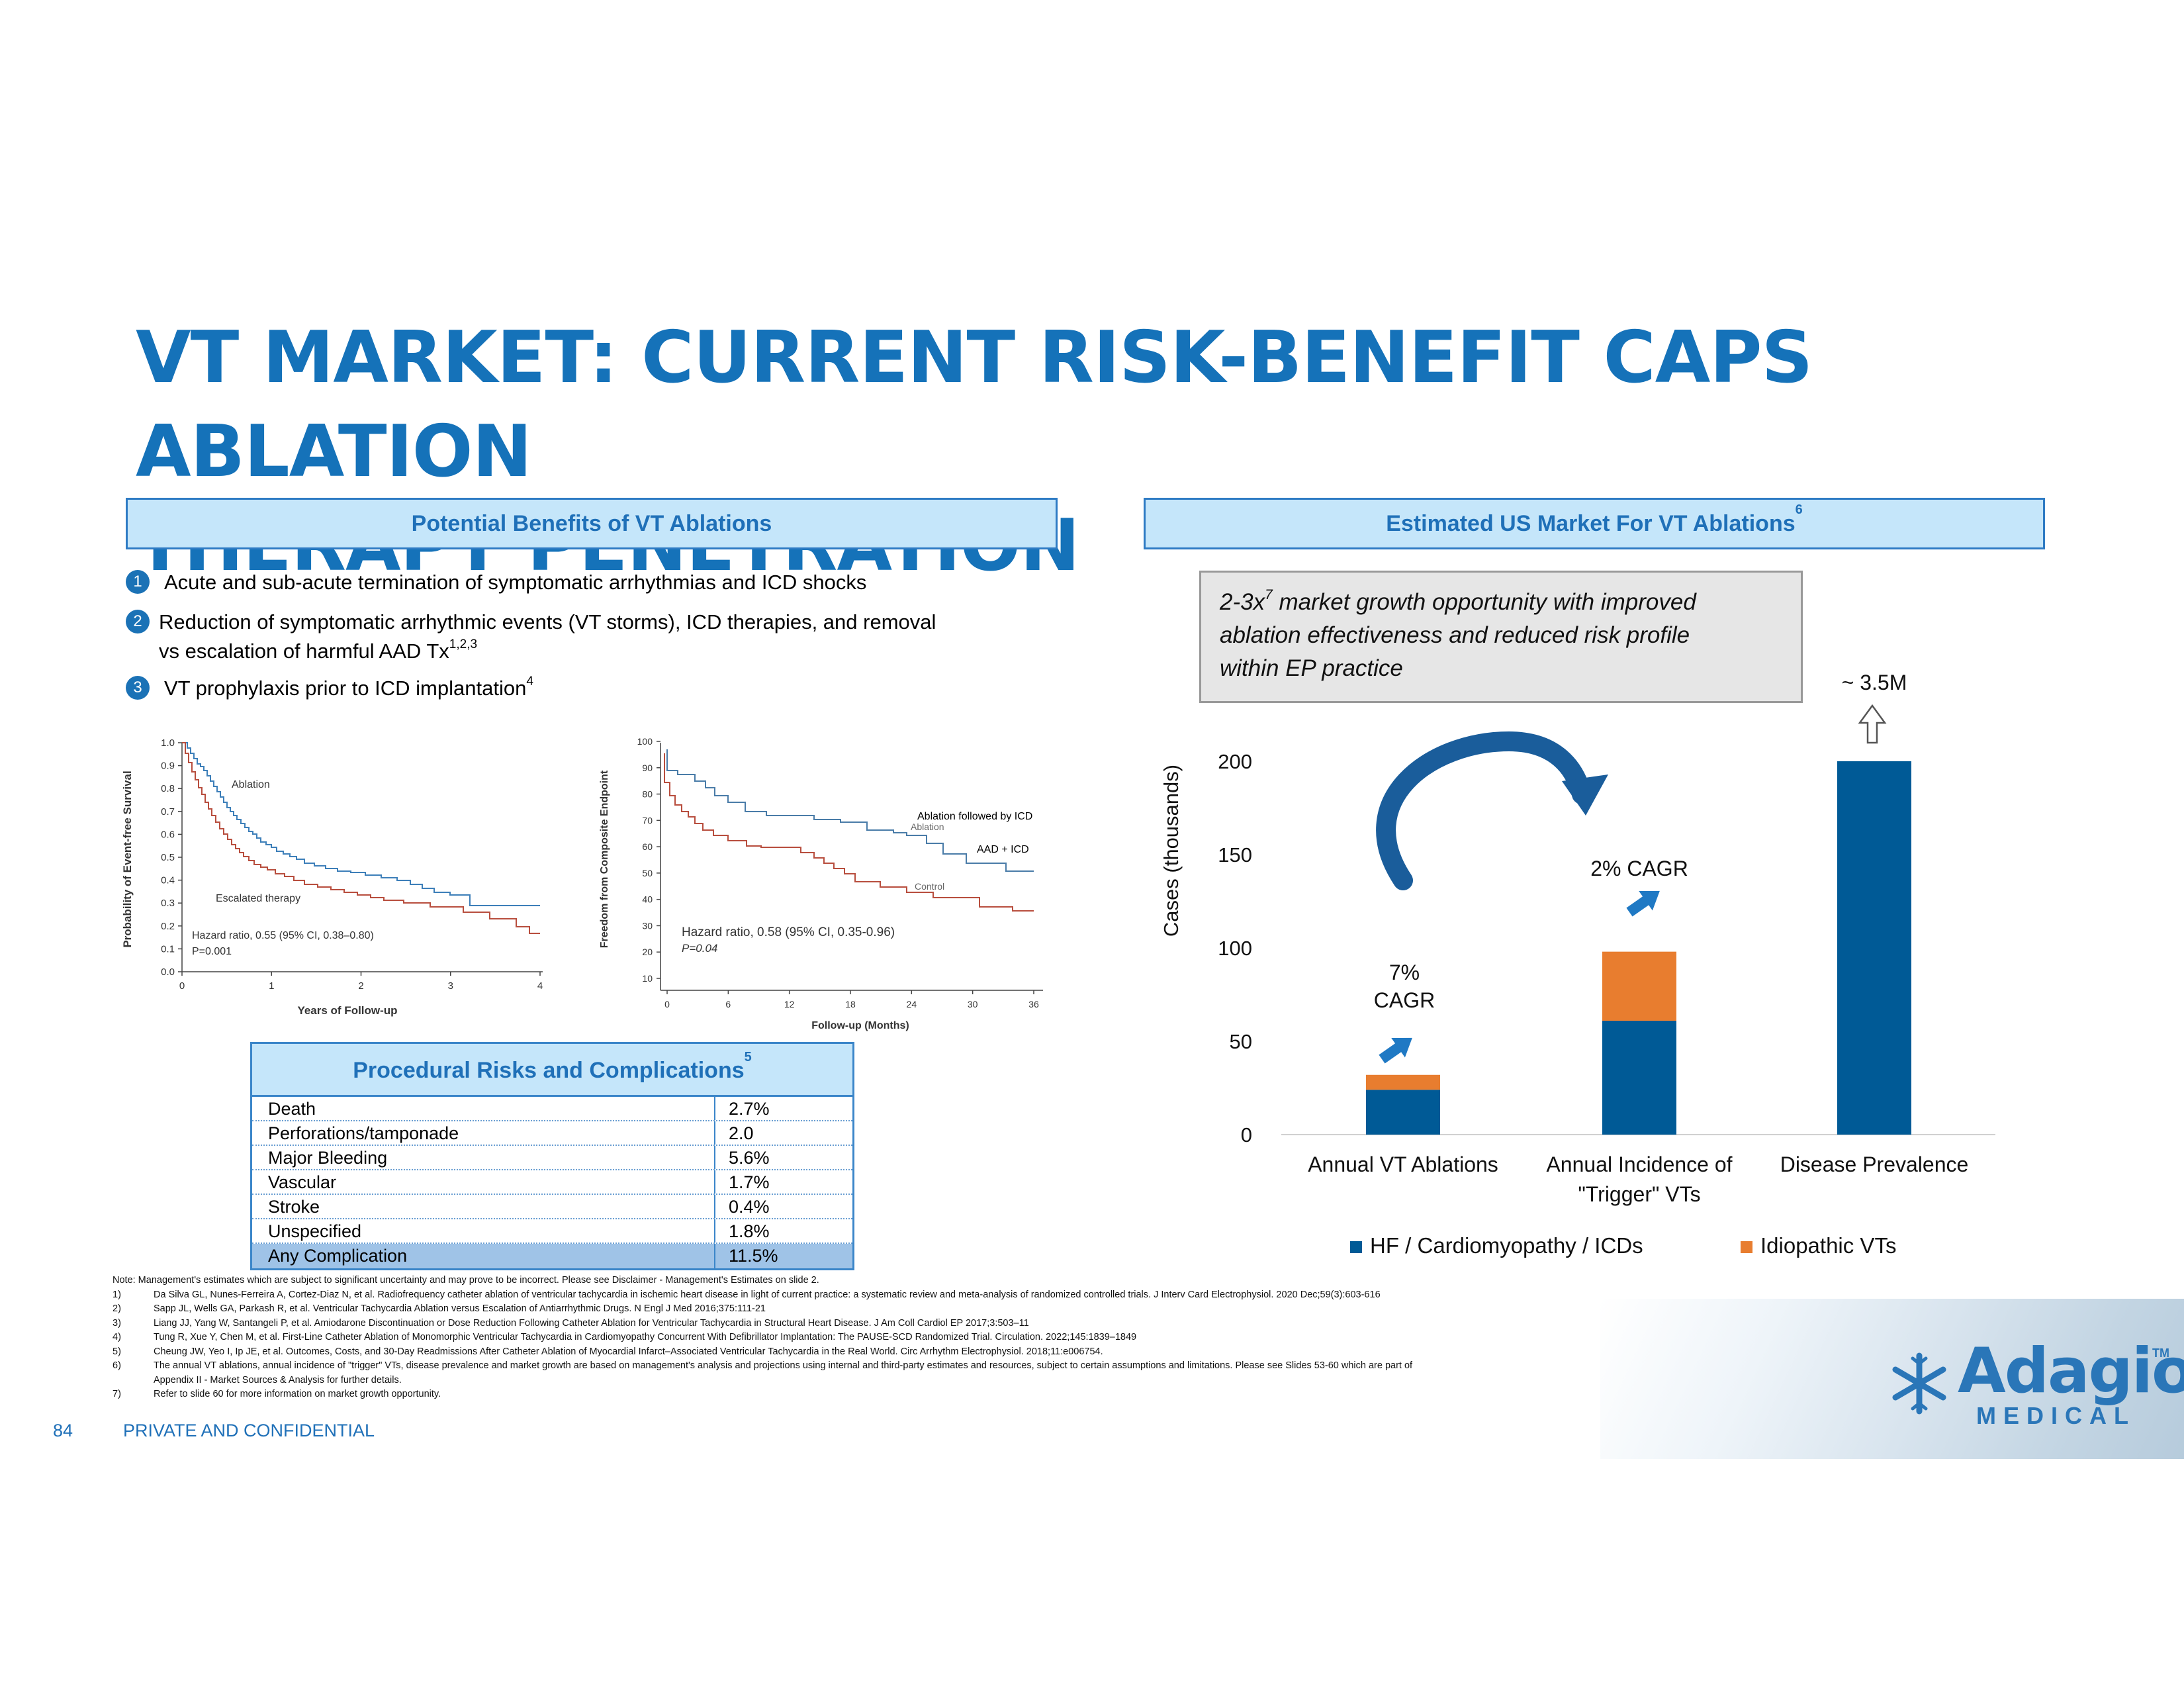 This screenshot has height=1688, width=2184. I want to click on logo-background, so click(1892, 1379).